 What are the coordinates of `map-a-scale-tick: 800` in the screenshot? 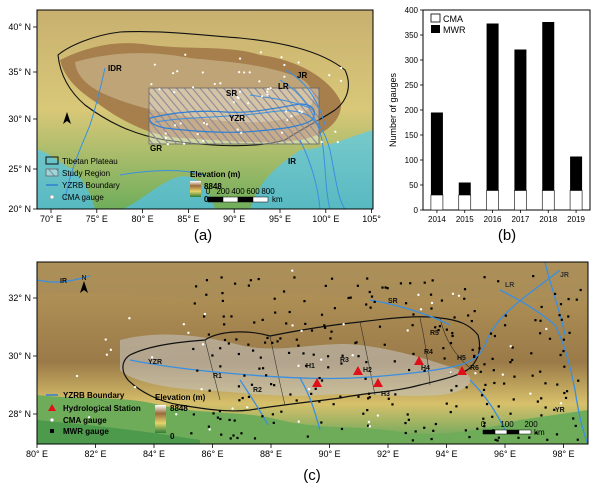 It's located at (268, 191).